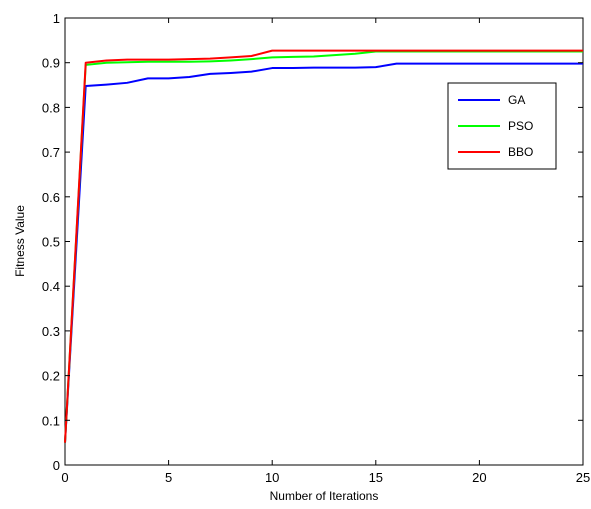 This screenshot has height=509, width=591. What do you see at coordinates (324, 496) in the screenshot?
I see `x-axis-title: Number of Iterations` at bounding box center [324, 496].